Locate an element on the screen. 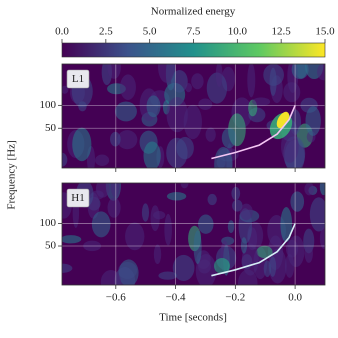  x-tick-label: 0.0 is located at coordinates (295, 298).